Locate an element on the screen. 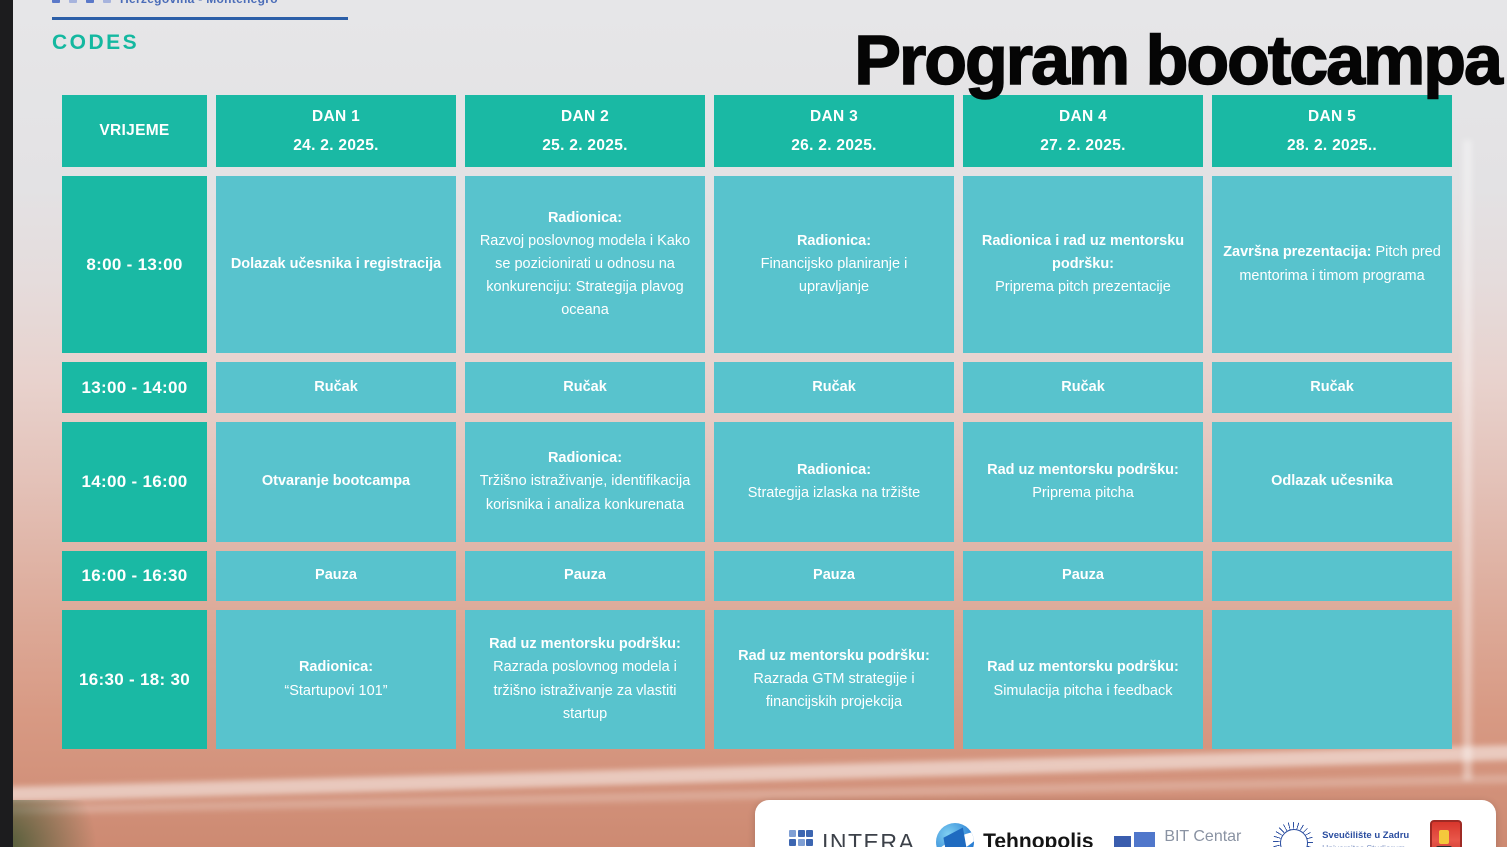 This screenshot has width=1507, height=847. program-partner-header: Herzegovina - Montenegro is located at coordinates (165, 3).